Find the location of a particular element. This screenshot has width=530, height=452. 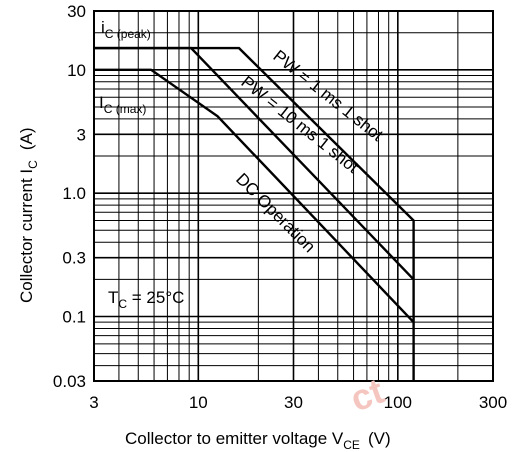

ic-max-label: IC (max) is located at coordinates (122, 104).